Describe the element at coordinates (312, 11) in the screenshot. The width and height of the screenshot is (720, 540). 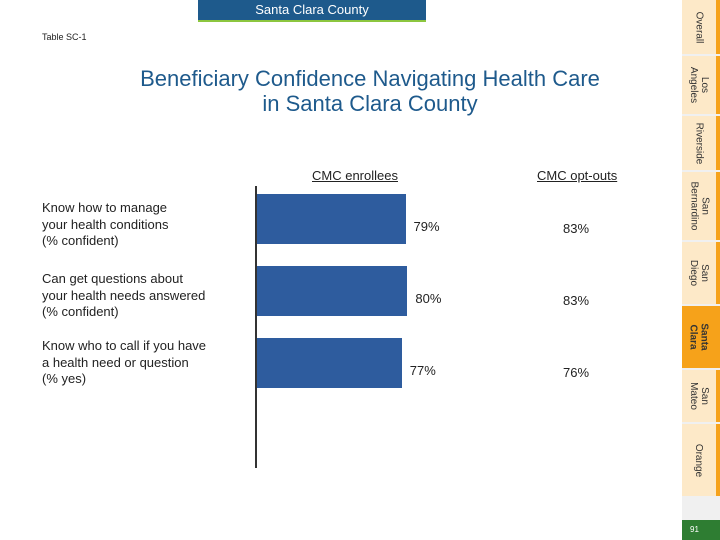
I see `county-banner: Santa Clara County` at that location.